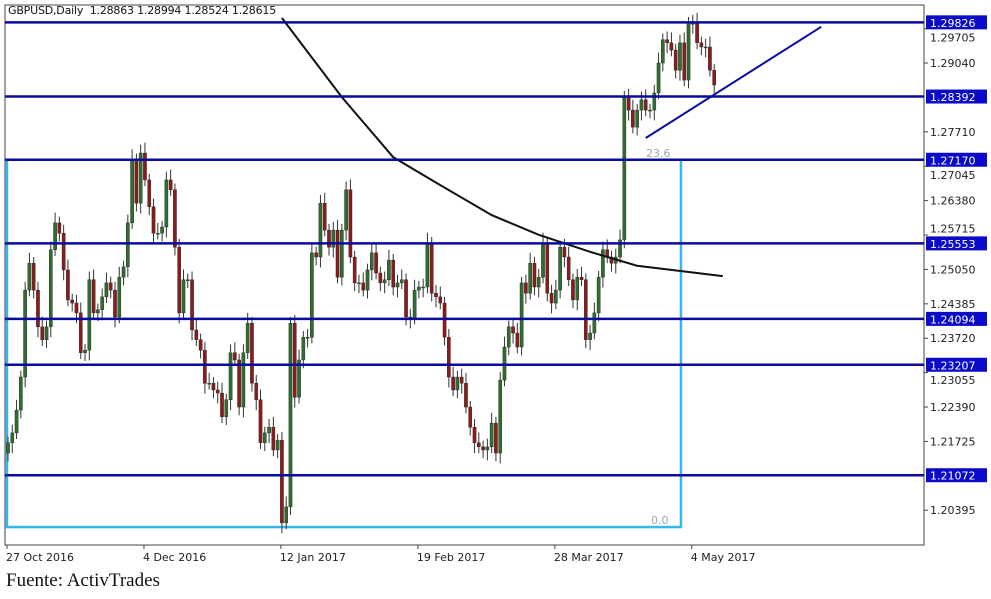 Image resolution: width=991 pixels, height=599 pixels. Describe the element at coordinates (953, 63) in the screenshot. I see `y-tick-label: 1.29040` at that location.